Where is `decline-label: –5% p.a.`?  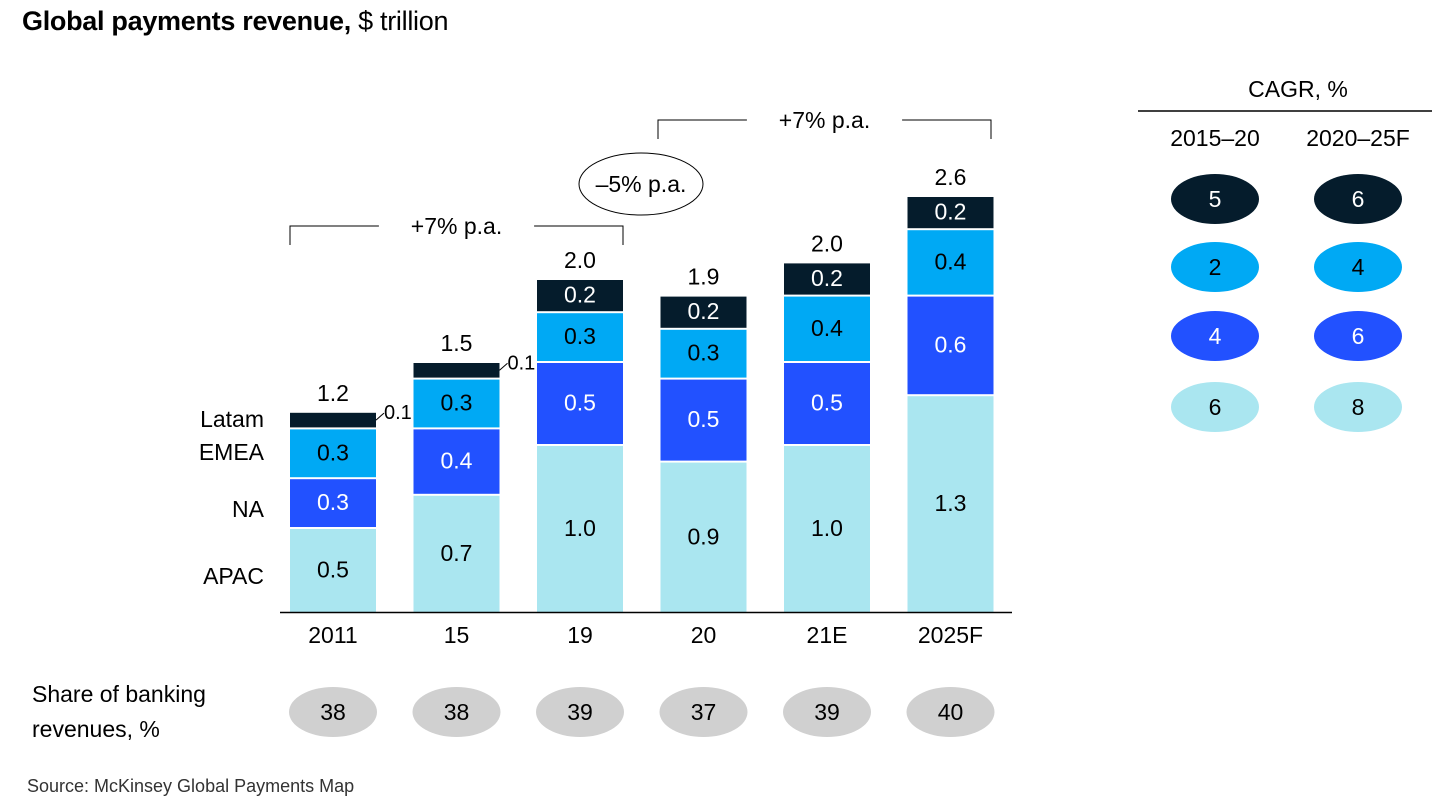 decline-label: –5% p.a. is located at coordinates (641, 184).